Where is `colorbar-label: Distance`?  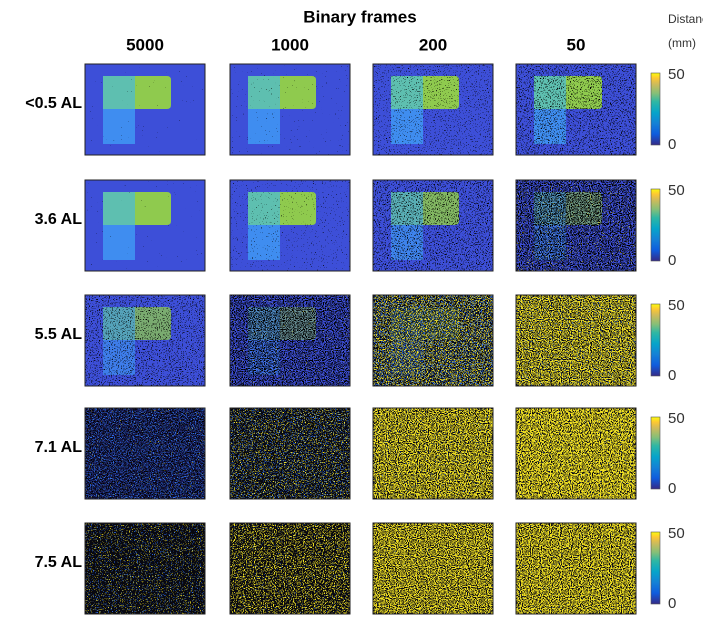 colorbar-label: Distance is located at coordinates (685, 19).